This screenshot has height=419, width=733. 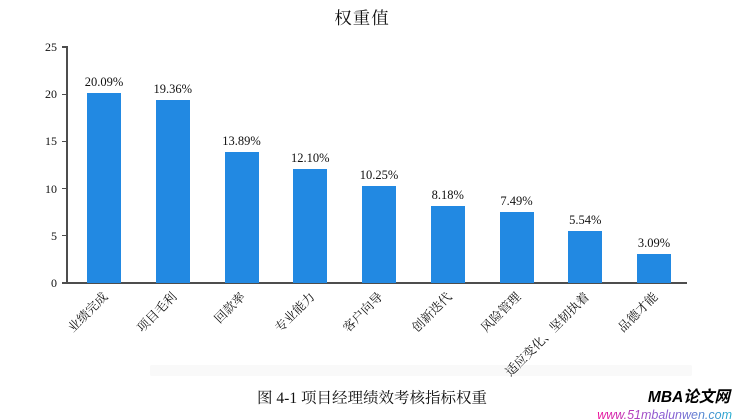 What do you see at coordinates (362, 17) in the screenshot?
I see `chart-title: 权重值` at bounding box center [362, 17].